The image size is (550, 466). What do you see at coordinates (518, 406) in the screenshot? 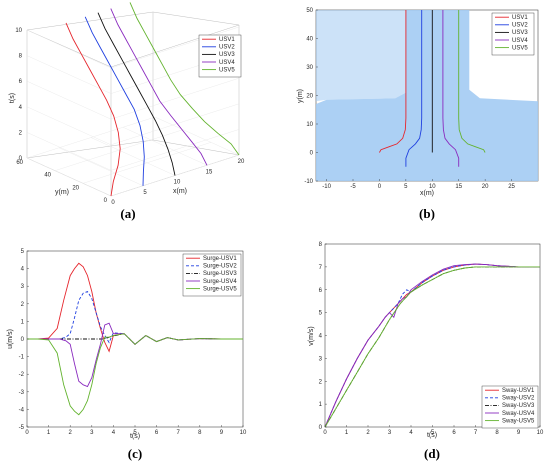
I see `legend-label: Sway-USV3` at bounding box center [518, 406].